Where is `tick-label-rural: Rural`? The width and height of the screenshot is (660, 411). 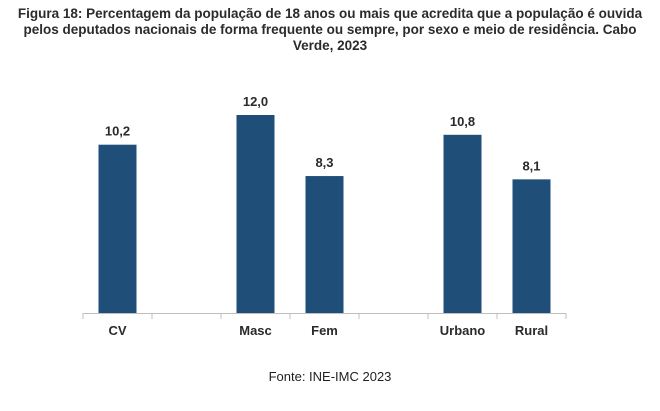 tick-label-rural: Rural is located at coordinates (531, 330).